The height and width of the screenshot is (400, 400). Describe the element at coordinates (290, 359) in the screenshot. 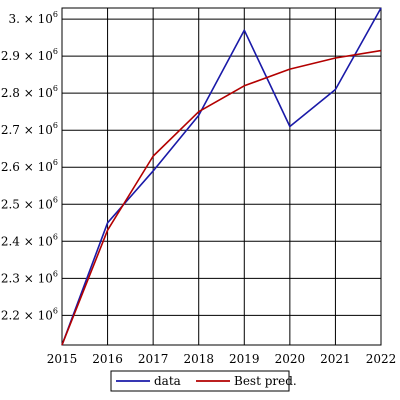

I see `x-tick-label: 2020` at that location.